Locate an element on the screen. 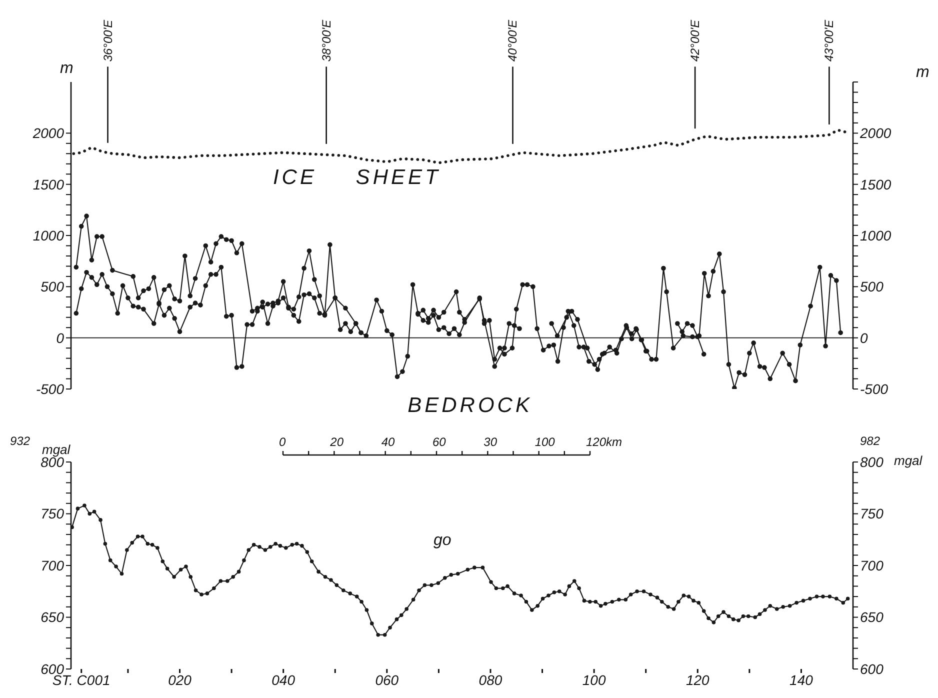 Image resolution: width=938 pixels, height=698 pixels. text: 932 is located at coordinates (20, 441).